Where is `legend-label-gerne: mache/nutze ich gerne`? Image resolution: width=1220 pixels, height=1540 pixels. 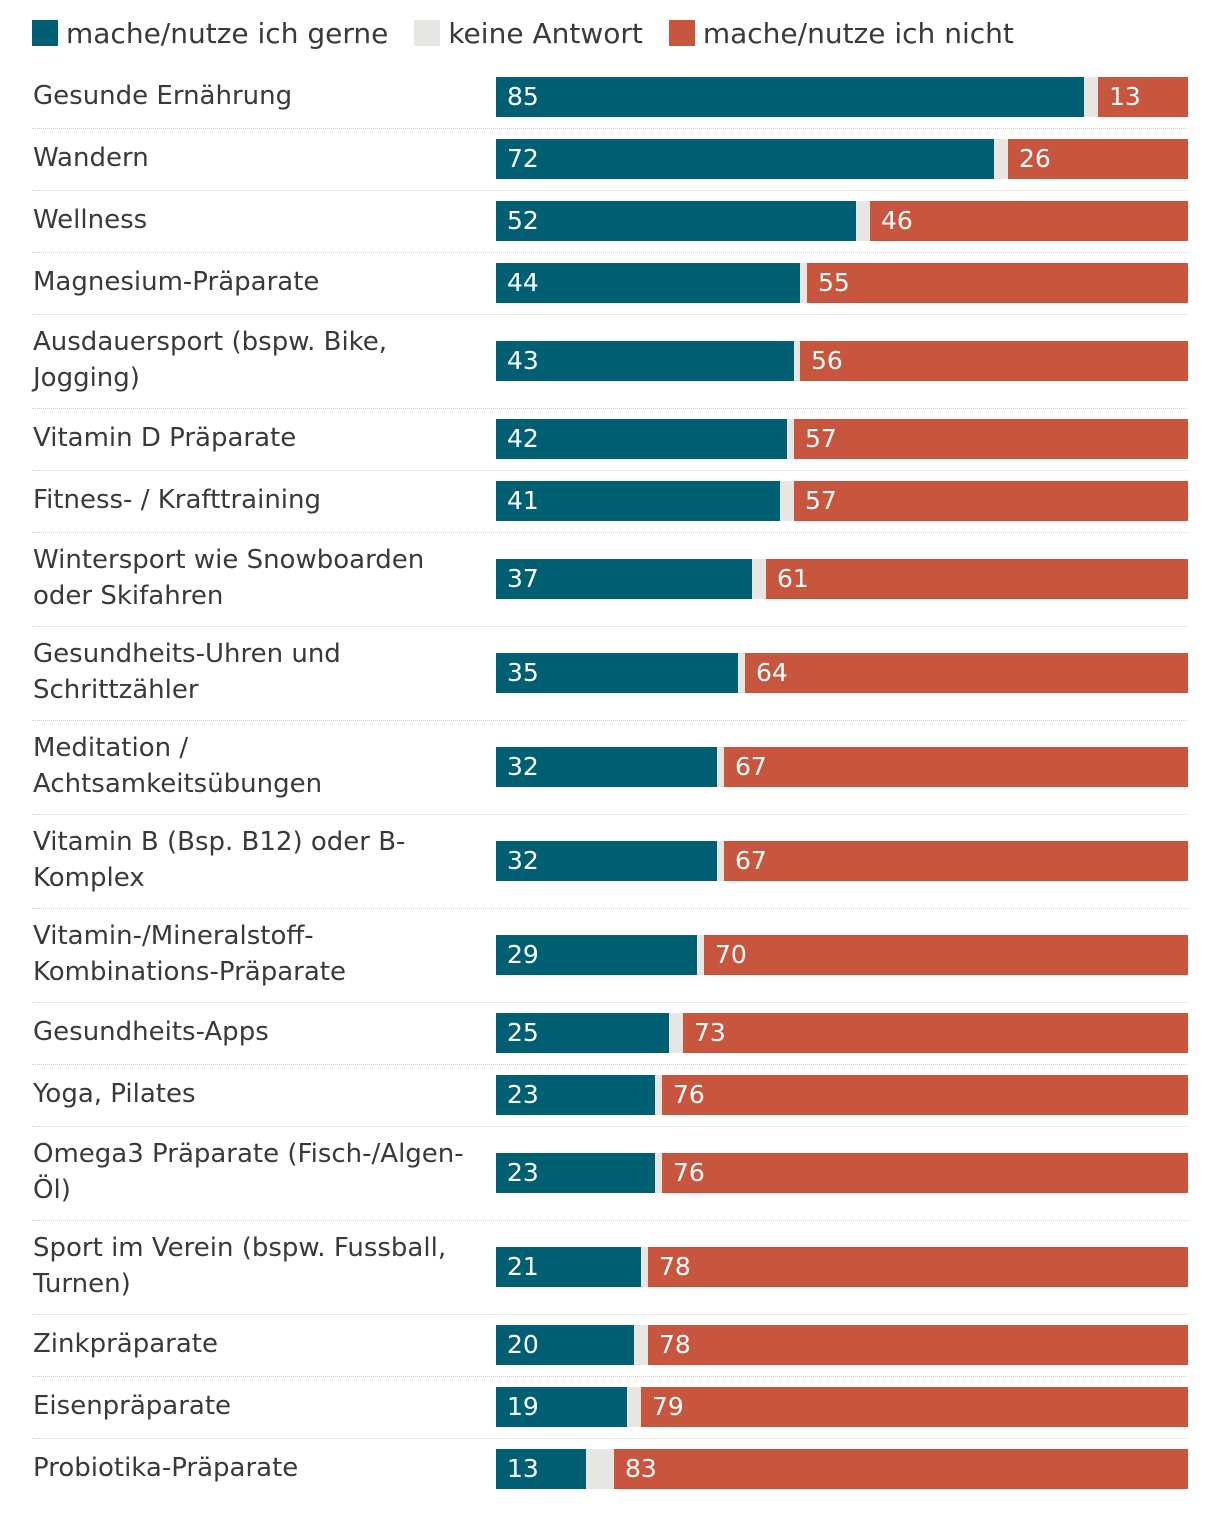
legend-label-gerne: mache/nutze ich gerne is located at coordinates (227, 33).